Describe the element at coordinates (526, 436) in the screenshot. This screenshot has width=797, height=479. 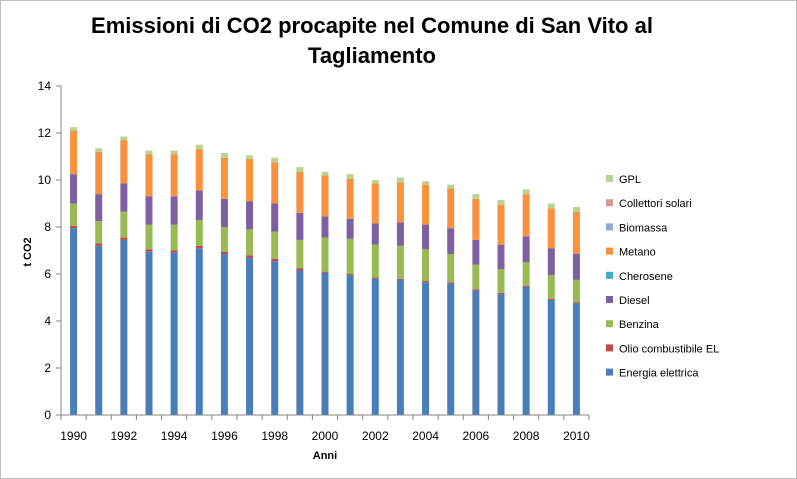
I see `x-tick-label: 2008` at that location.